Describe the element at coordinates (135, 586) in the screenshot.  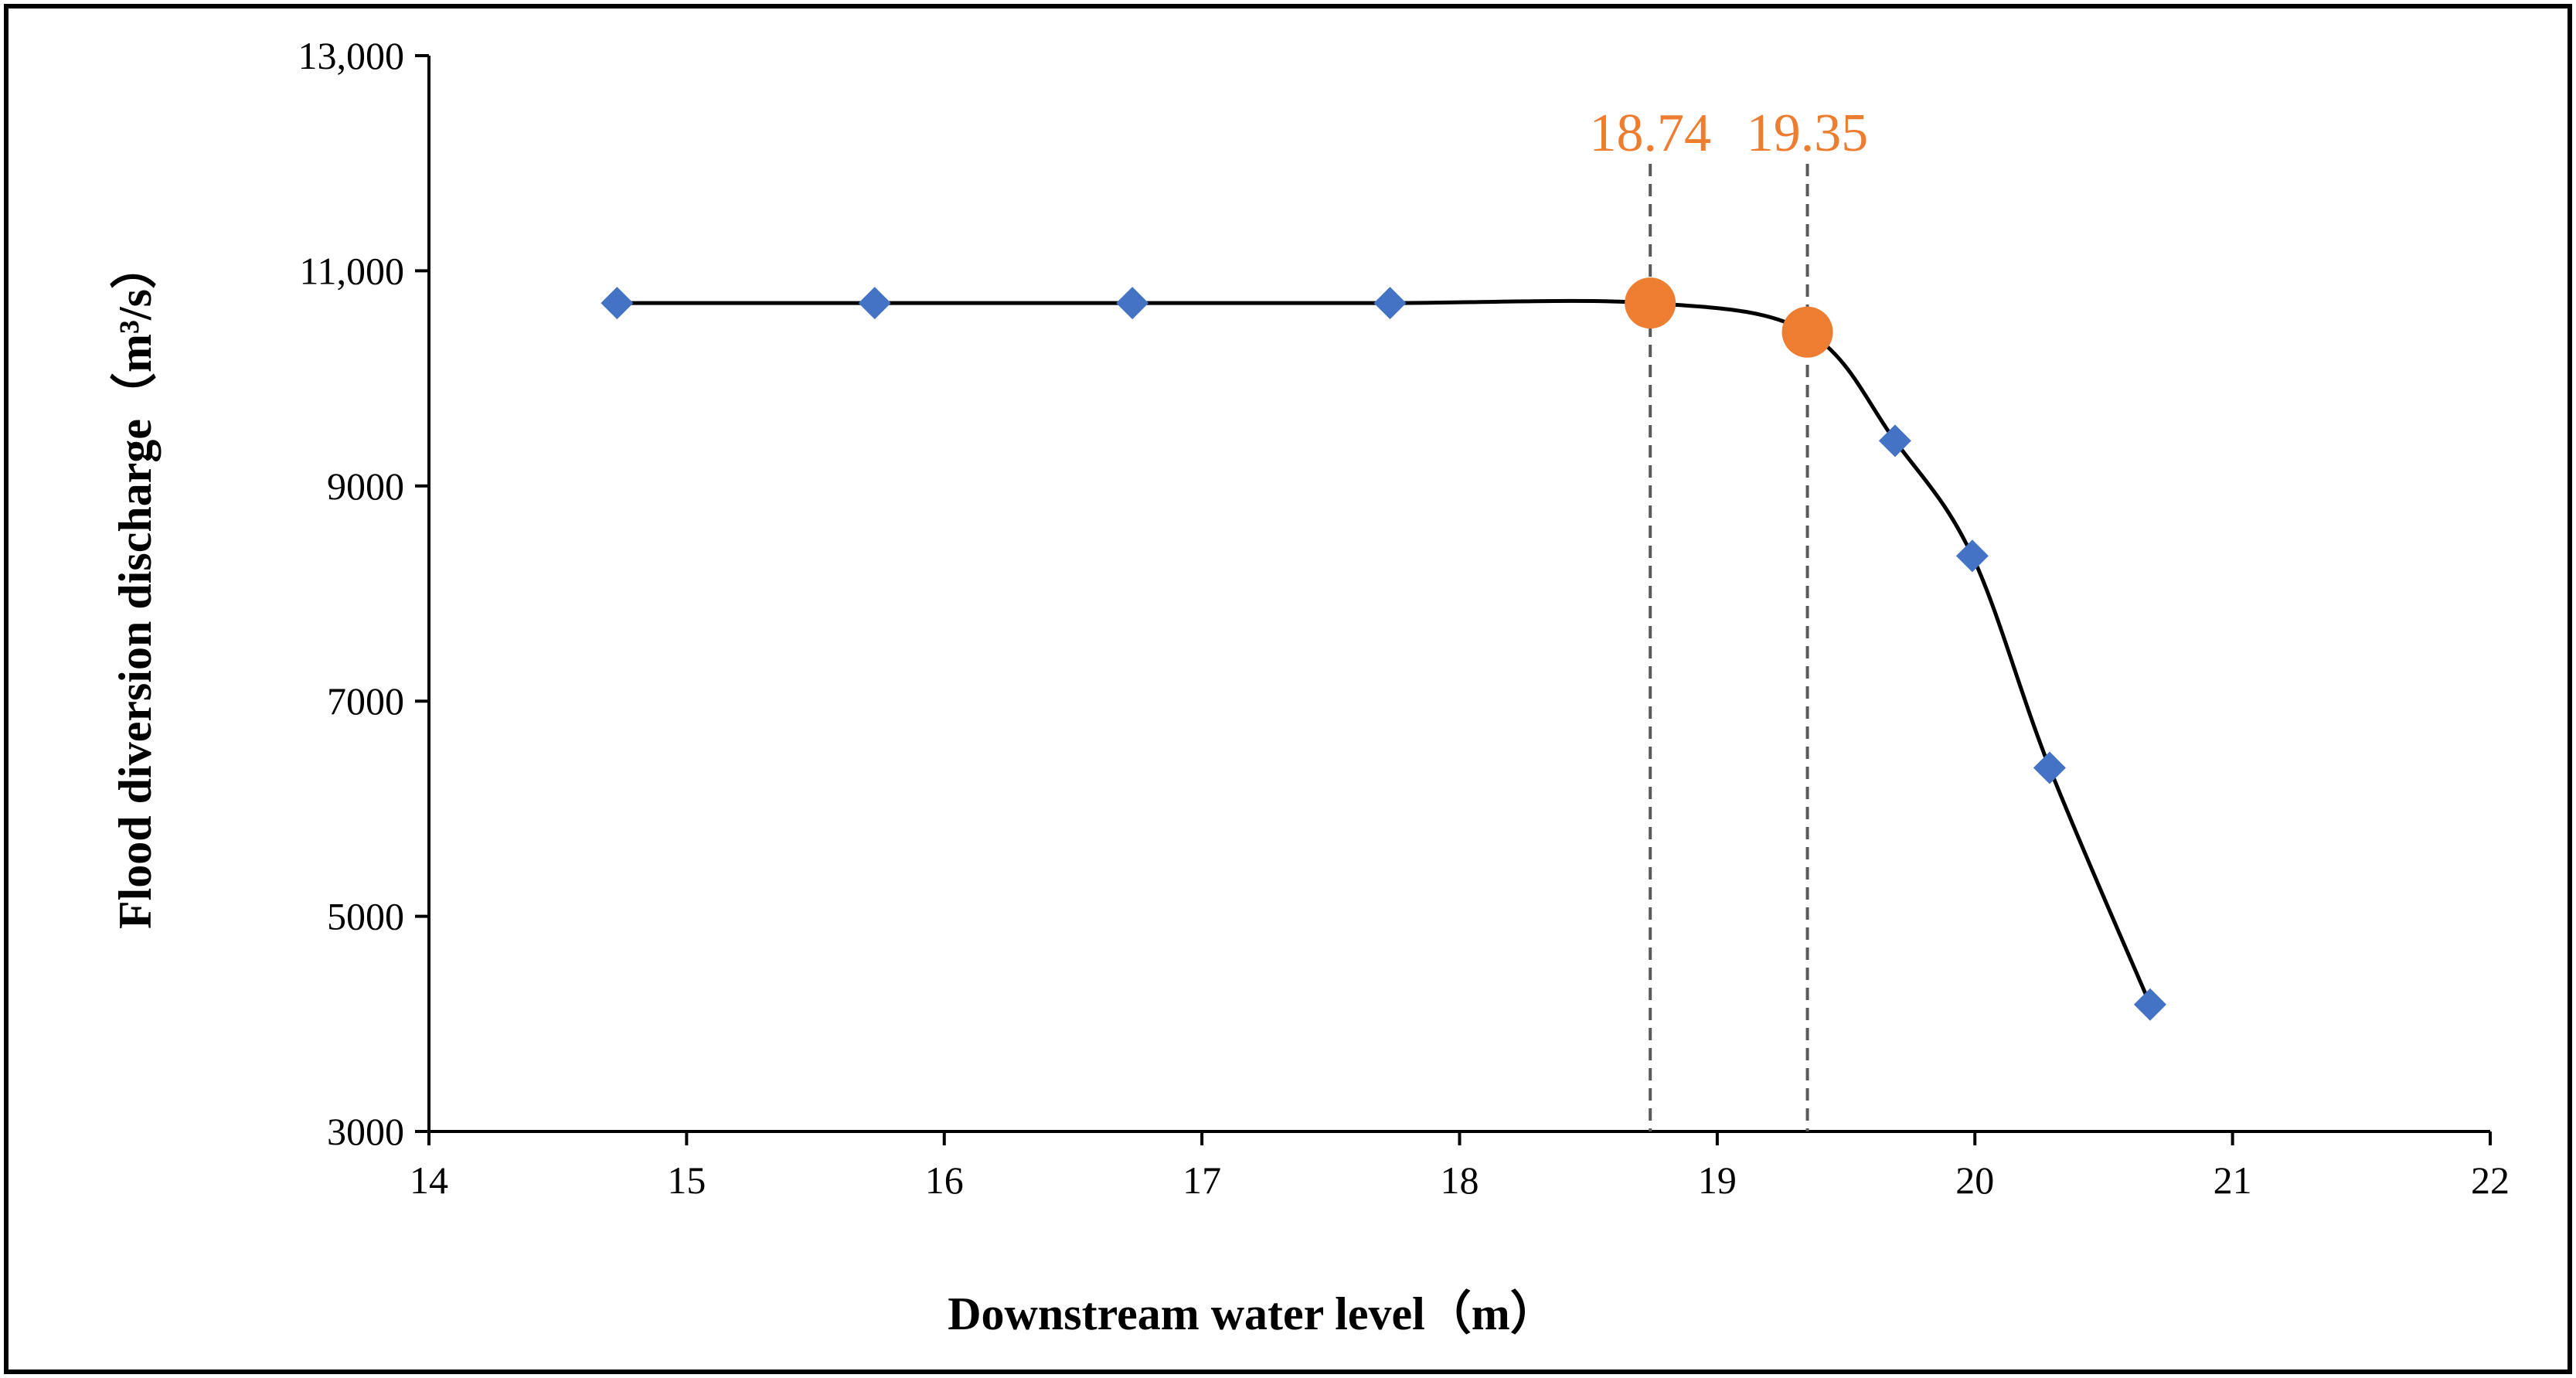
I see `y-axis-title: Flood diversion discharge（m³/s）` at that location.